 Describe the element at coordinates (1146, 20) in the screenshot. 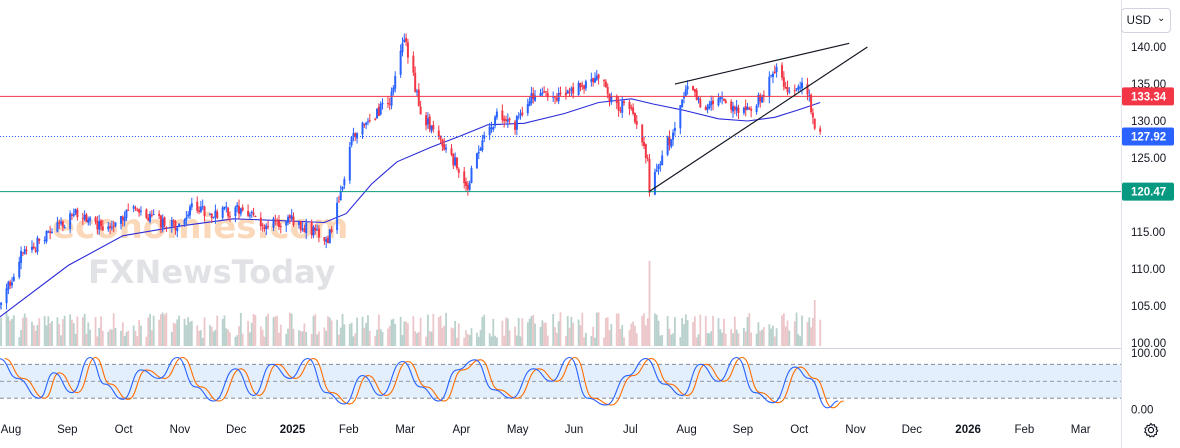

I see `currency-selector-button: USD ⌄` at that location.